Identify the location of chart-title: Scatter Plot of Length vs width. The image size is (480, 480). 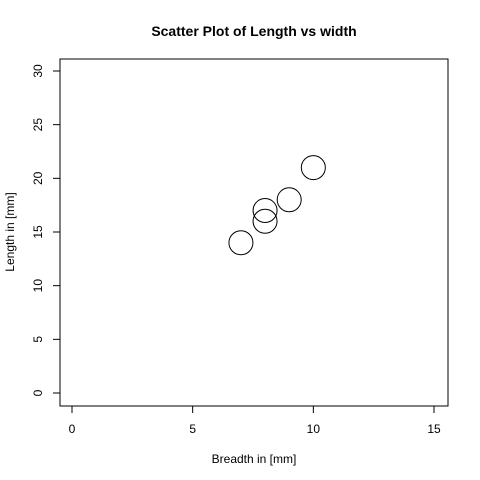
(253, 31).